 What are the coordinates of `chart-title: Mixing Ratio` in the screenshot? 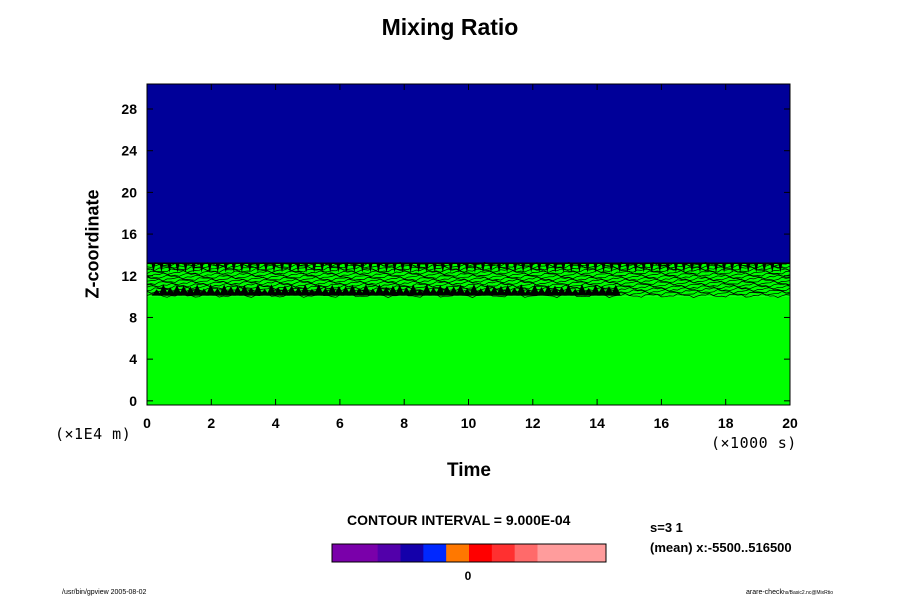 It's located at (450, 27).